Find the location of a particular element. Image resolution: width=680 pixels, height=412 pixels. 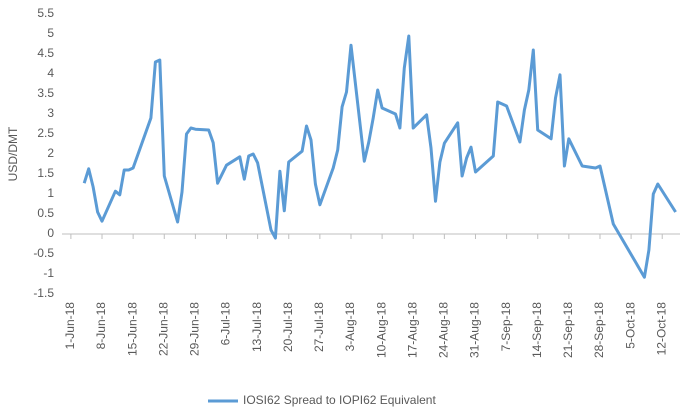

x-tick-label: 1-Jun-18 is located at coordinates (70, 326).